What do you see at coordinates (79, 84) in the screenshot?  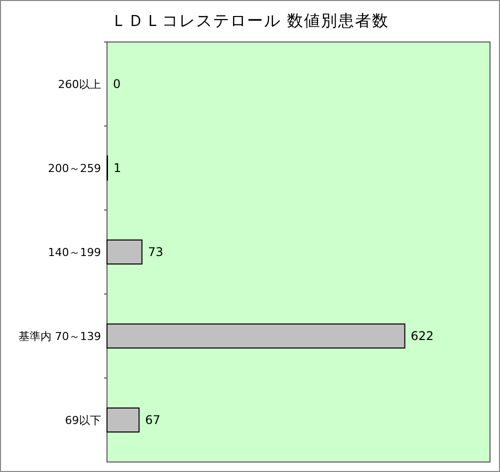 I see `y-tick-label: 260以上` at bounding box center [79, 84].